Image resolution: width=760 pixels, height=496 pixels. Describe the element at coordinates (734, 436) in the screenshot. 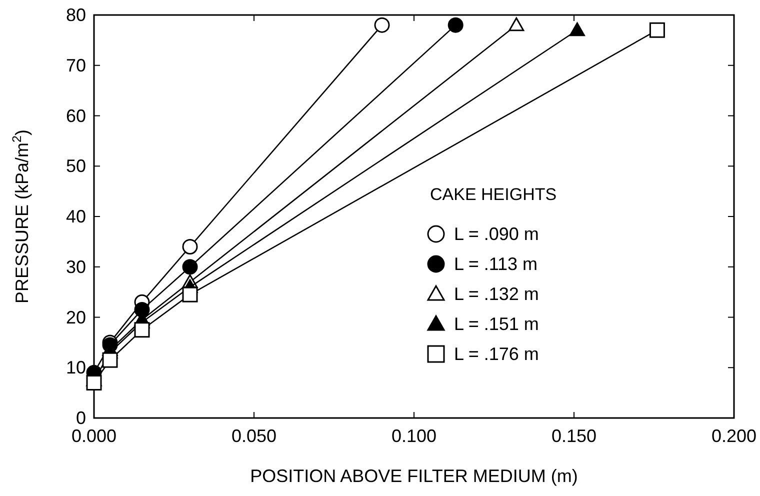

I see `x-tick-label: 0.200` at that location.